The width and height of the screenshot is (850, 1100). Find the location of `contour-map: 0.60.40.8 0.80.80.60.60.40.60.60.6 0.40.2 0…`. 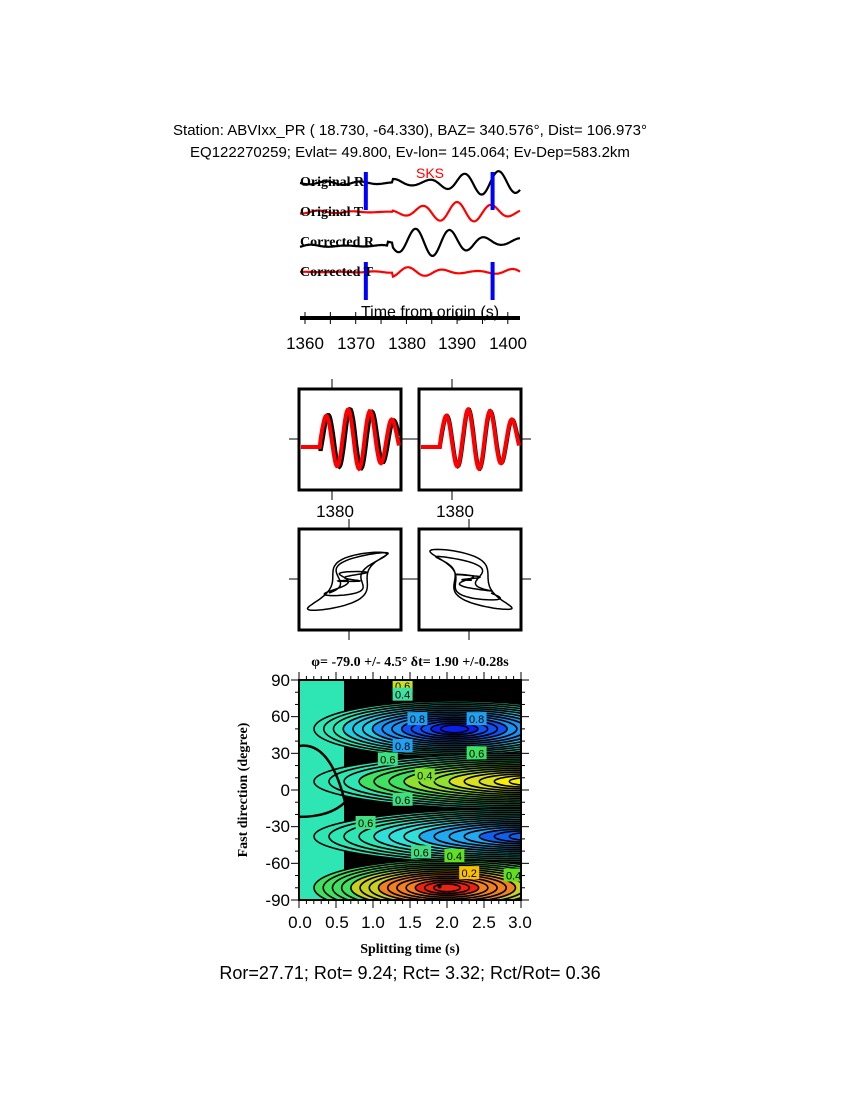

contour-map: 0.60.40.8 0.80.80.60.60.40.60.60.6 0.40.2 0… is located at coordinates (410, 790).